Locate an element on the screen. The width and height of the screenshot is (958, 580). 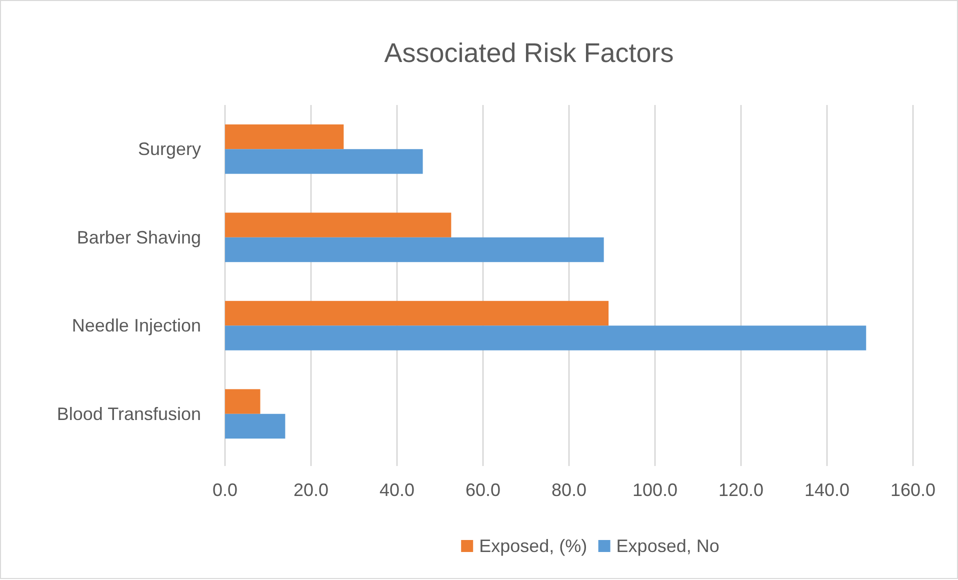
legend-label: Exposed, No is located at coordinates (668, 546).